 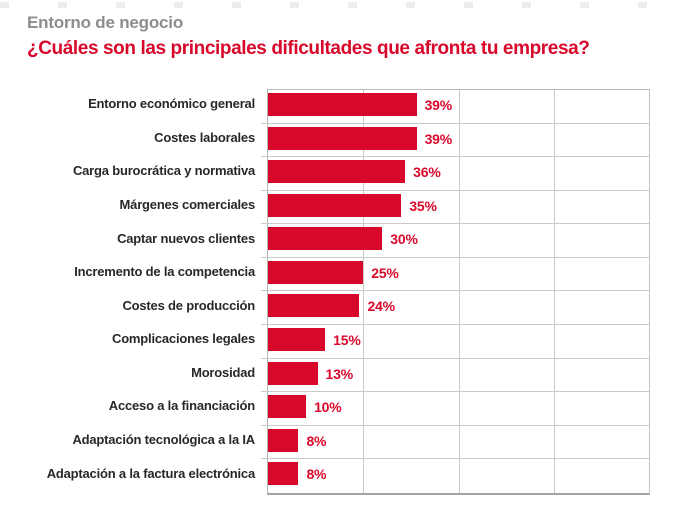 What do you see at coordinates (187, 205) in the screenshot?
I see `category-label: Márgenes comerciales` at bounding box center [187, 205].